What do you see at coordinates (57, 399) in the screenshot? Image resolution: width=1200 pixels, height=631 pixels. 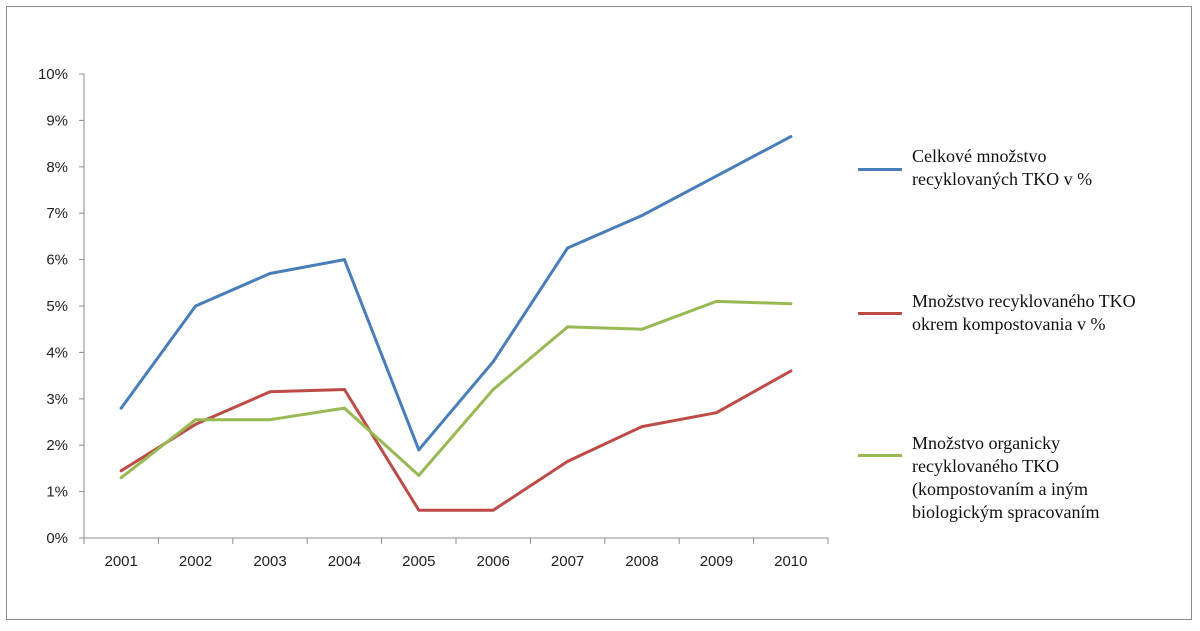 I see `y-tick-label: 3%` at bounding box center [57, 399].